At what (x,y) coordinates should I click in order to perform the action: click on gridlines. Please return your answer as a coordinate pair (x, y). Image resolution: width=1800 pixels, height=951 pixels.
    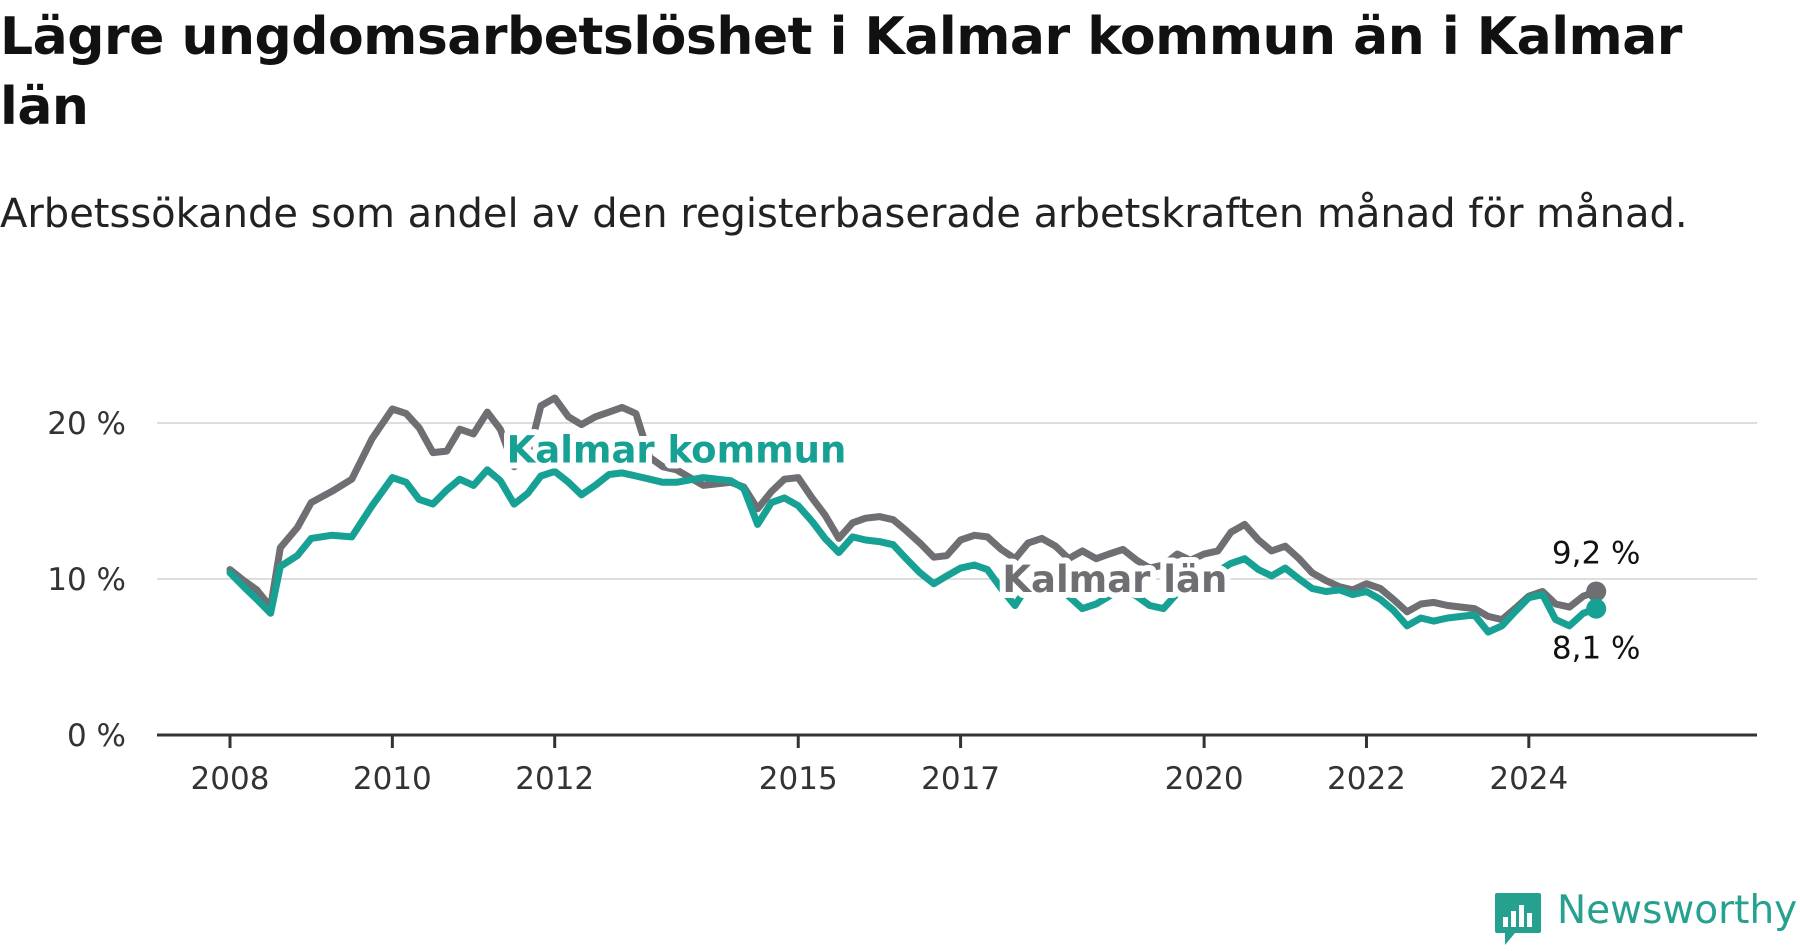
    Looking at the image, I should click on (957, 501).